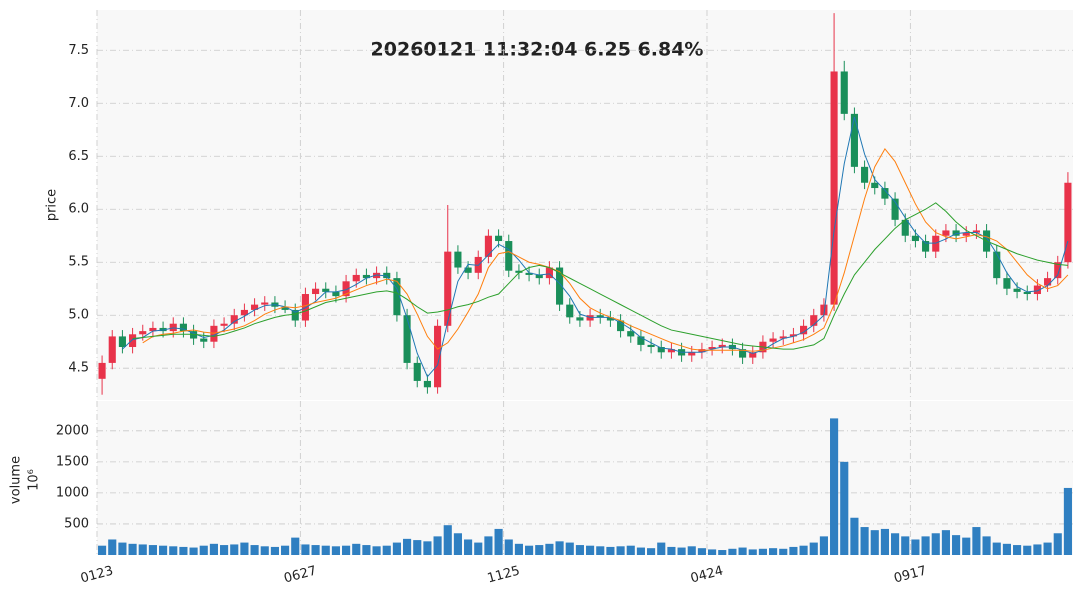 The width and height of the screenshot is (1082, 598). Describe the element at coordinates (16, 480) in the screenshot. I see `y-axis-label: volume` at that location.